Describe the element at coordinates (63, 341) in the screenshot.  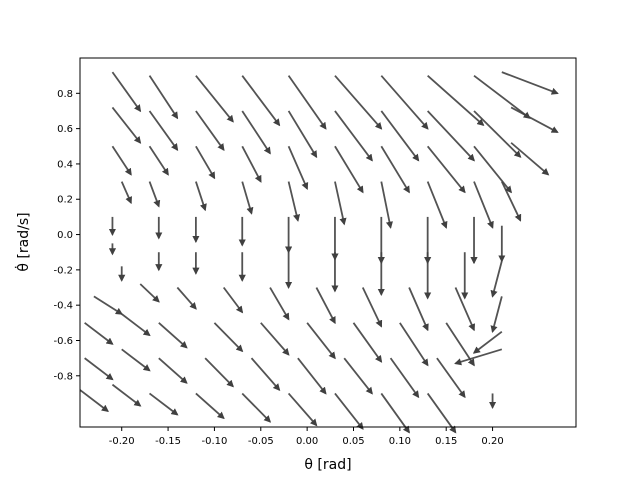
I see `y-tick-label: -0.6` at that location.